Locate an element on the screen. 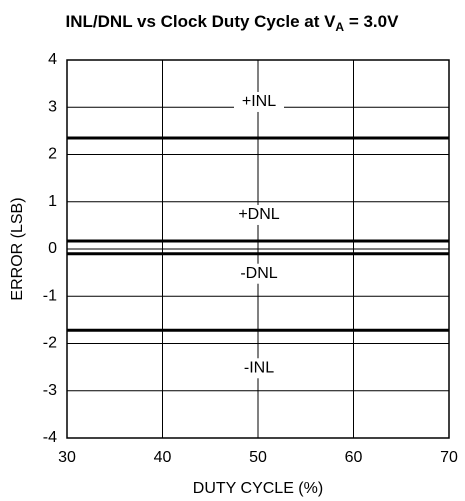 Image resolution: width=465 pixels, height=501 pixels. y-tick-label: -4 is located at coordinates (50, 437).